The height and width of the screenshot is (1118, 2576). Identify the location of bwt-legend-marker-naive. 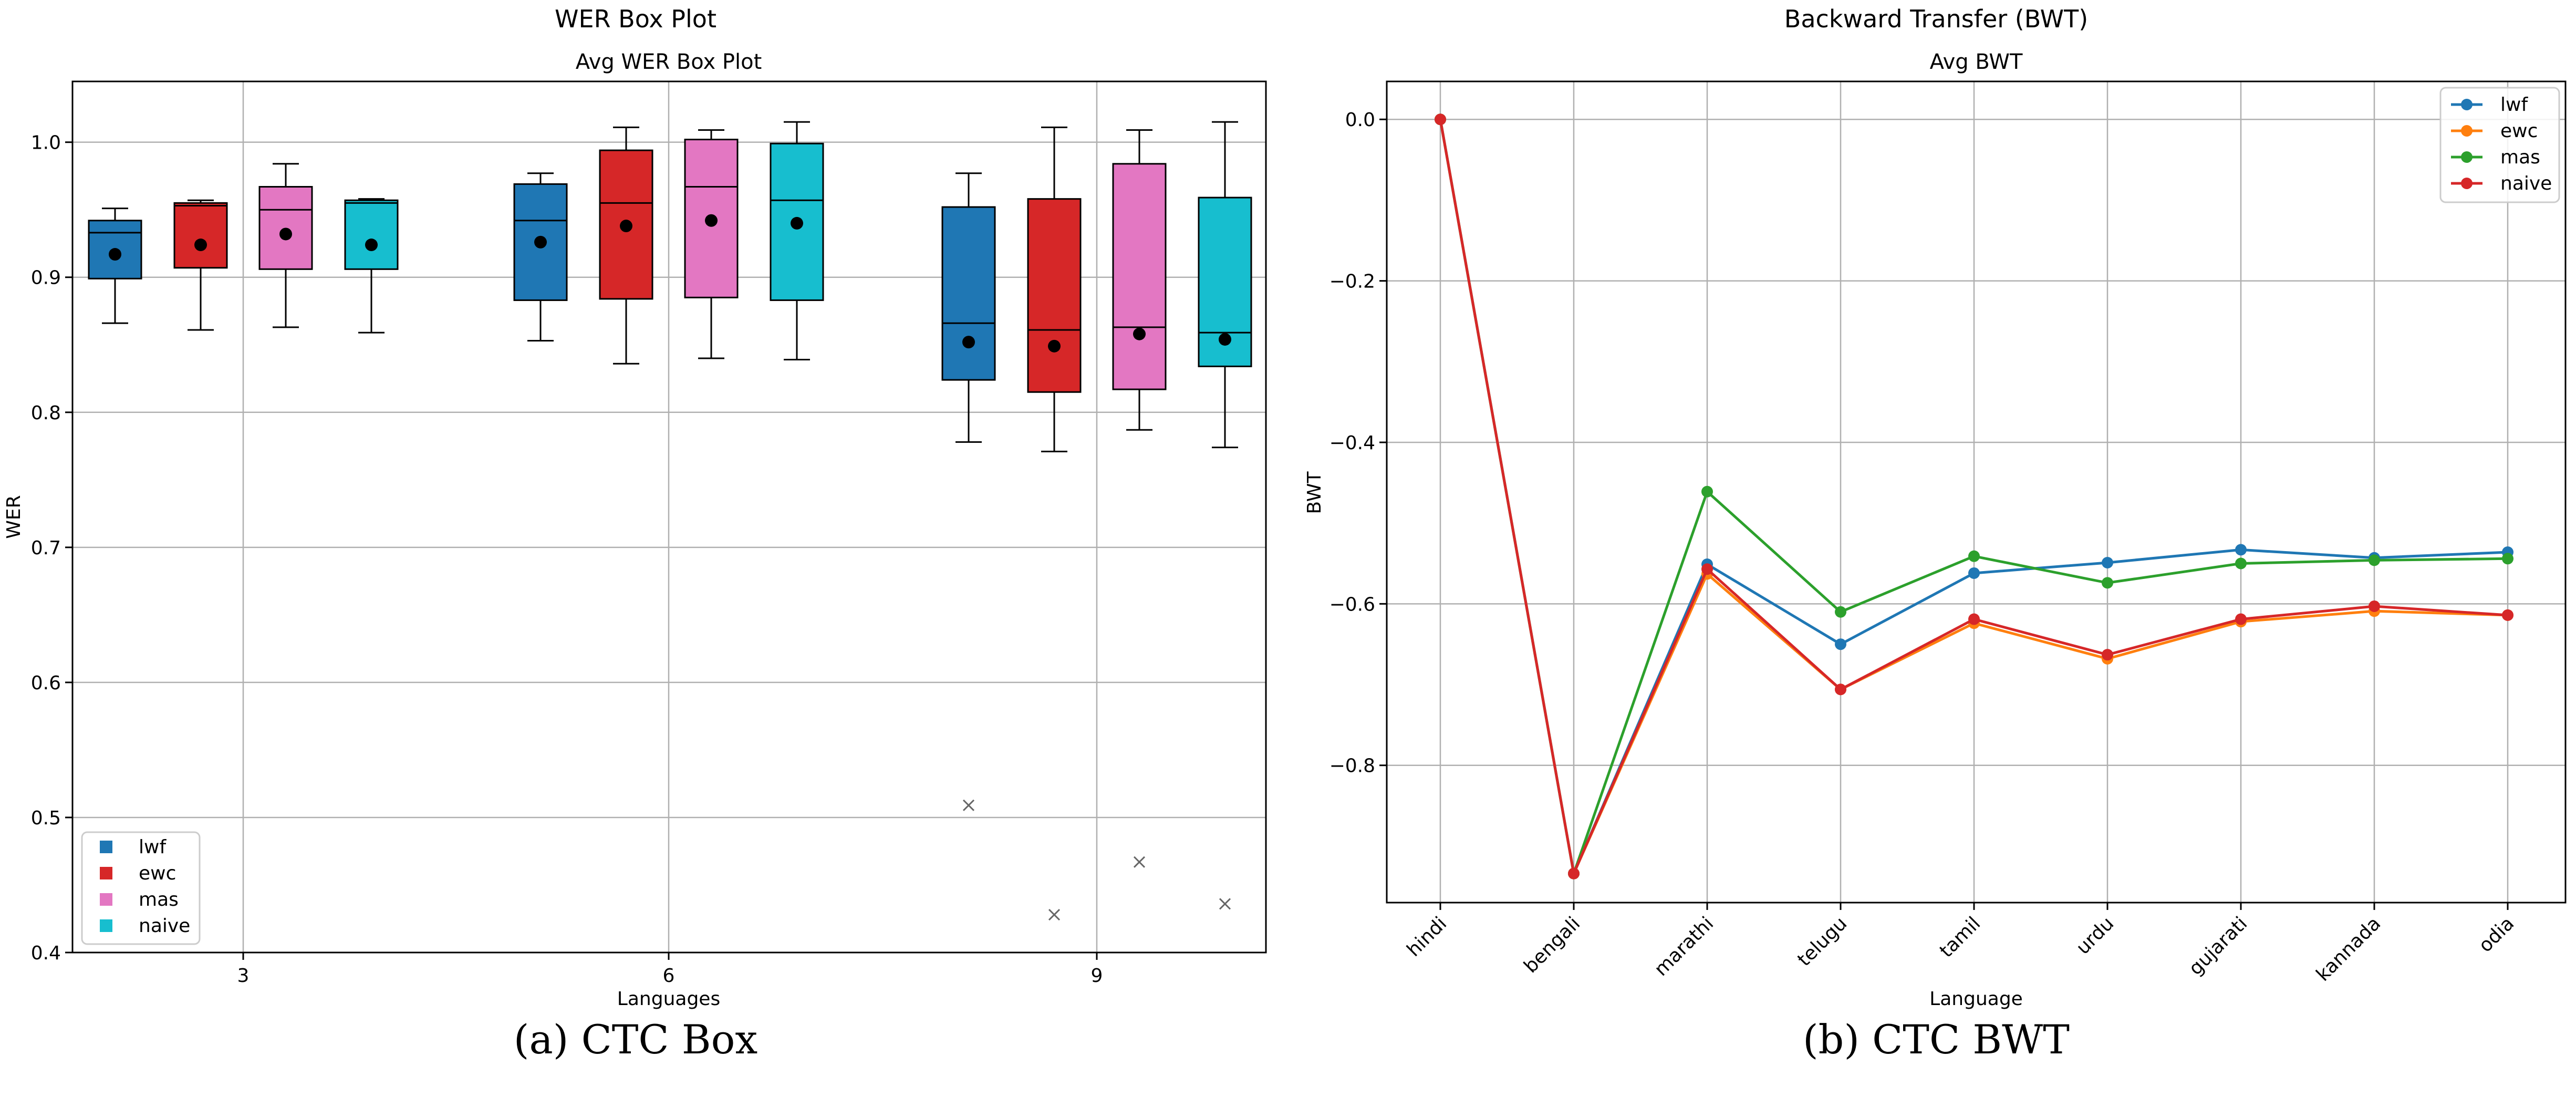
(2467, 183).